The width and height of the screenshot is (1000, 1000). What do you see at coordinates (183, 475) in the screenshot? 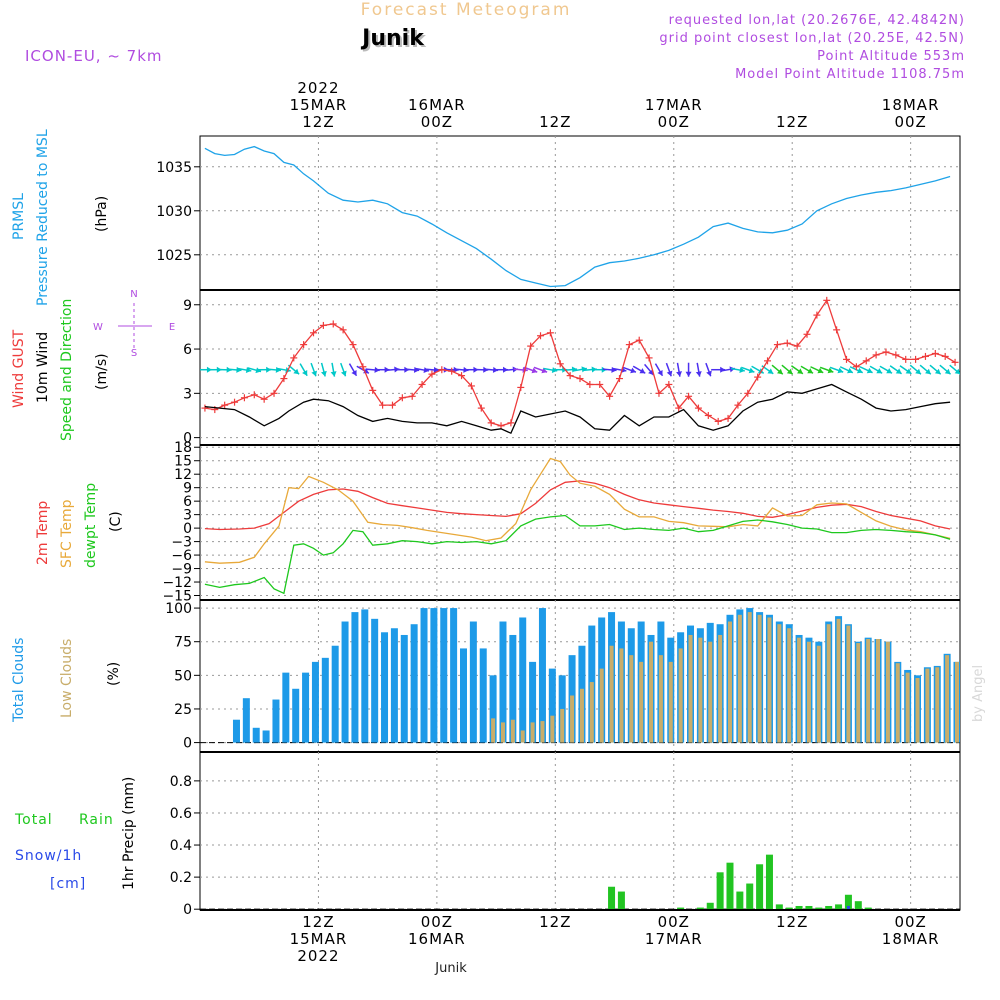
I see `y-tick-label: 12` at bounding box center [183, 475].